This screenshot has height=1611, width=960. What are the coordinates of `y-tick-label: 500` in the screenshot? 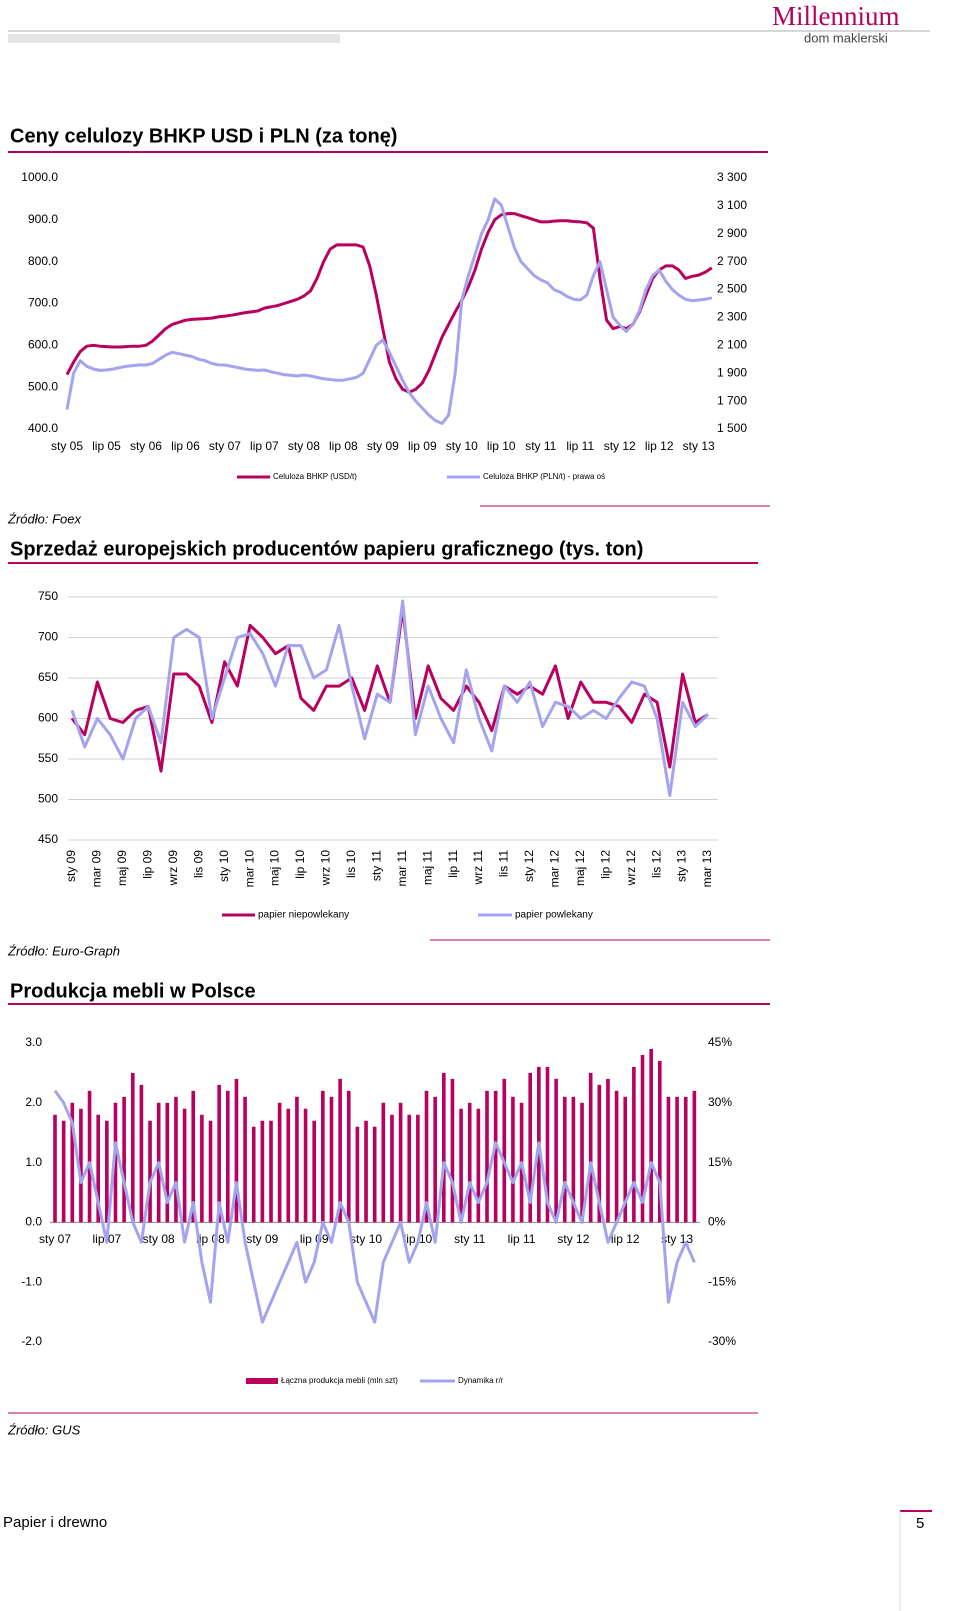 It's located at (48, 799).